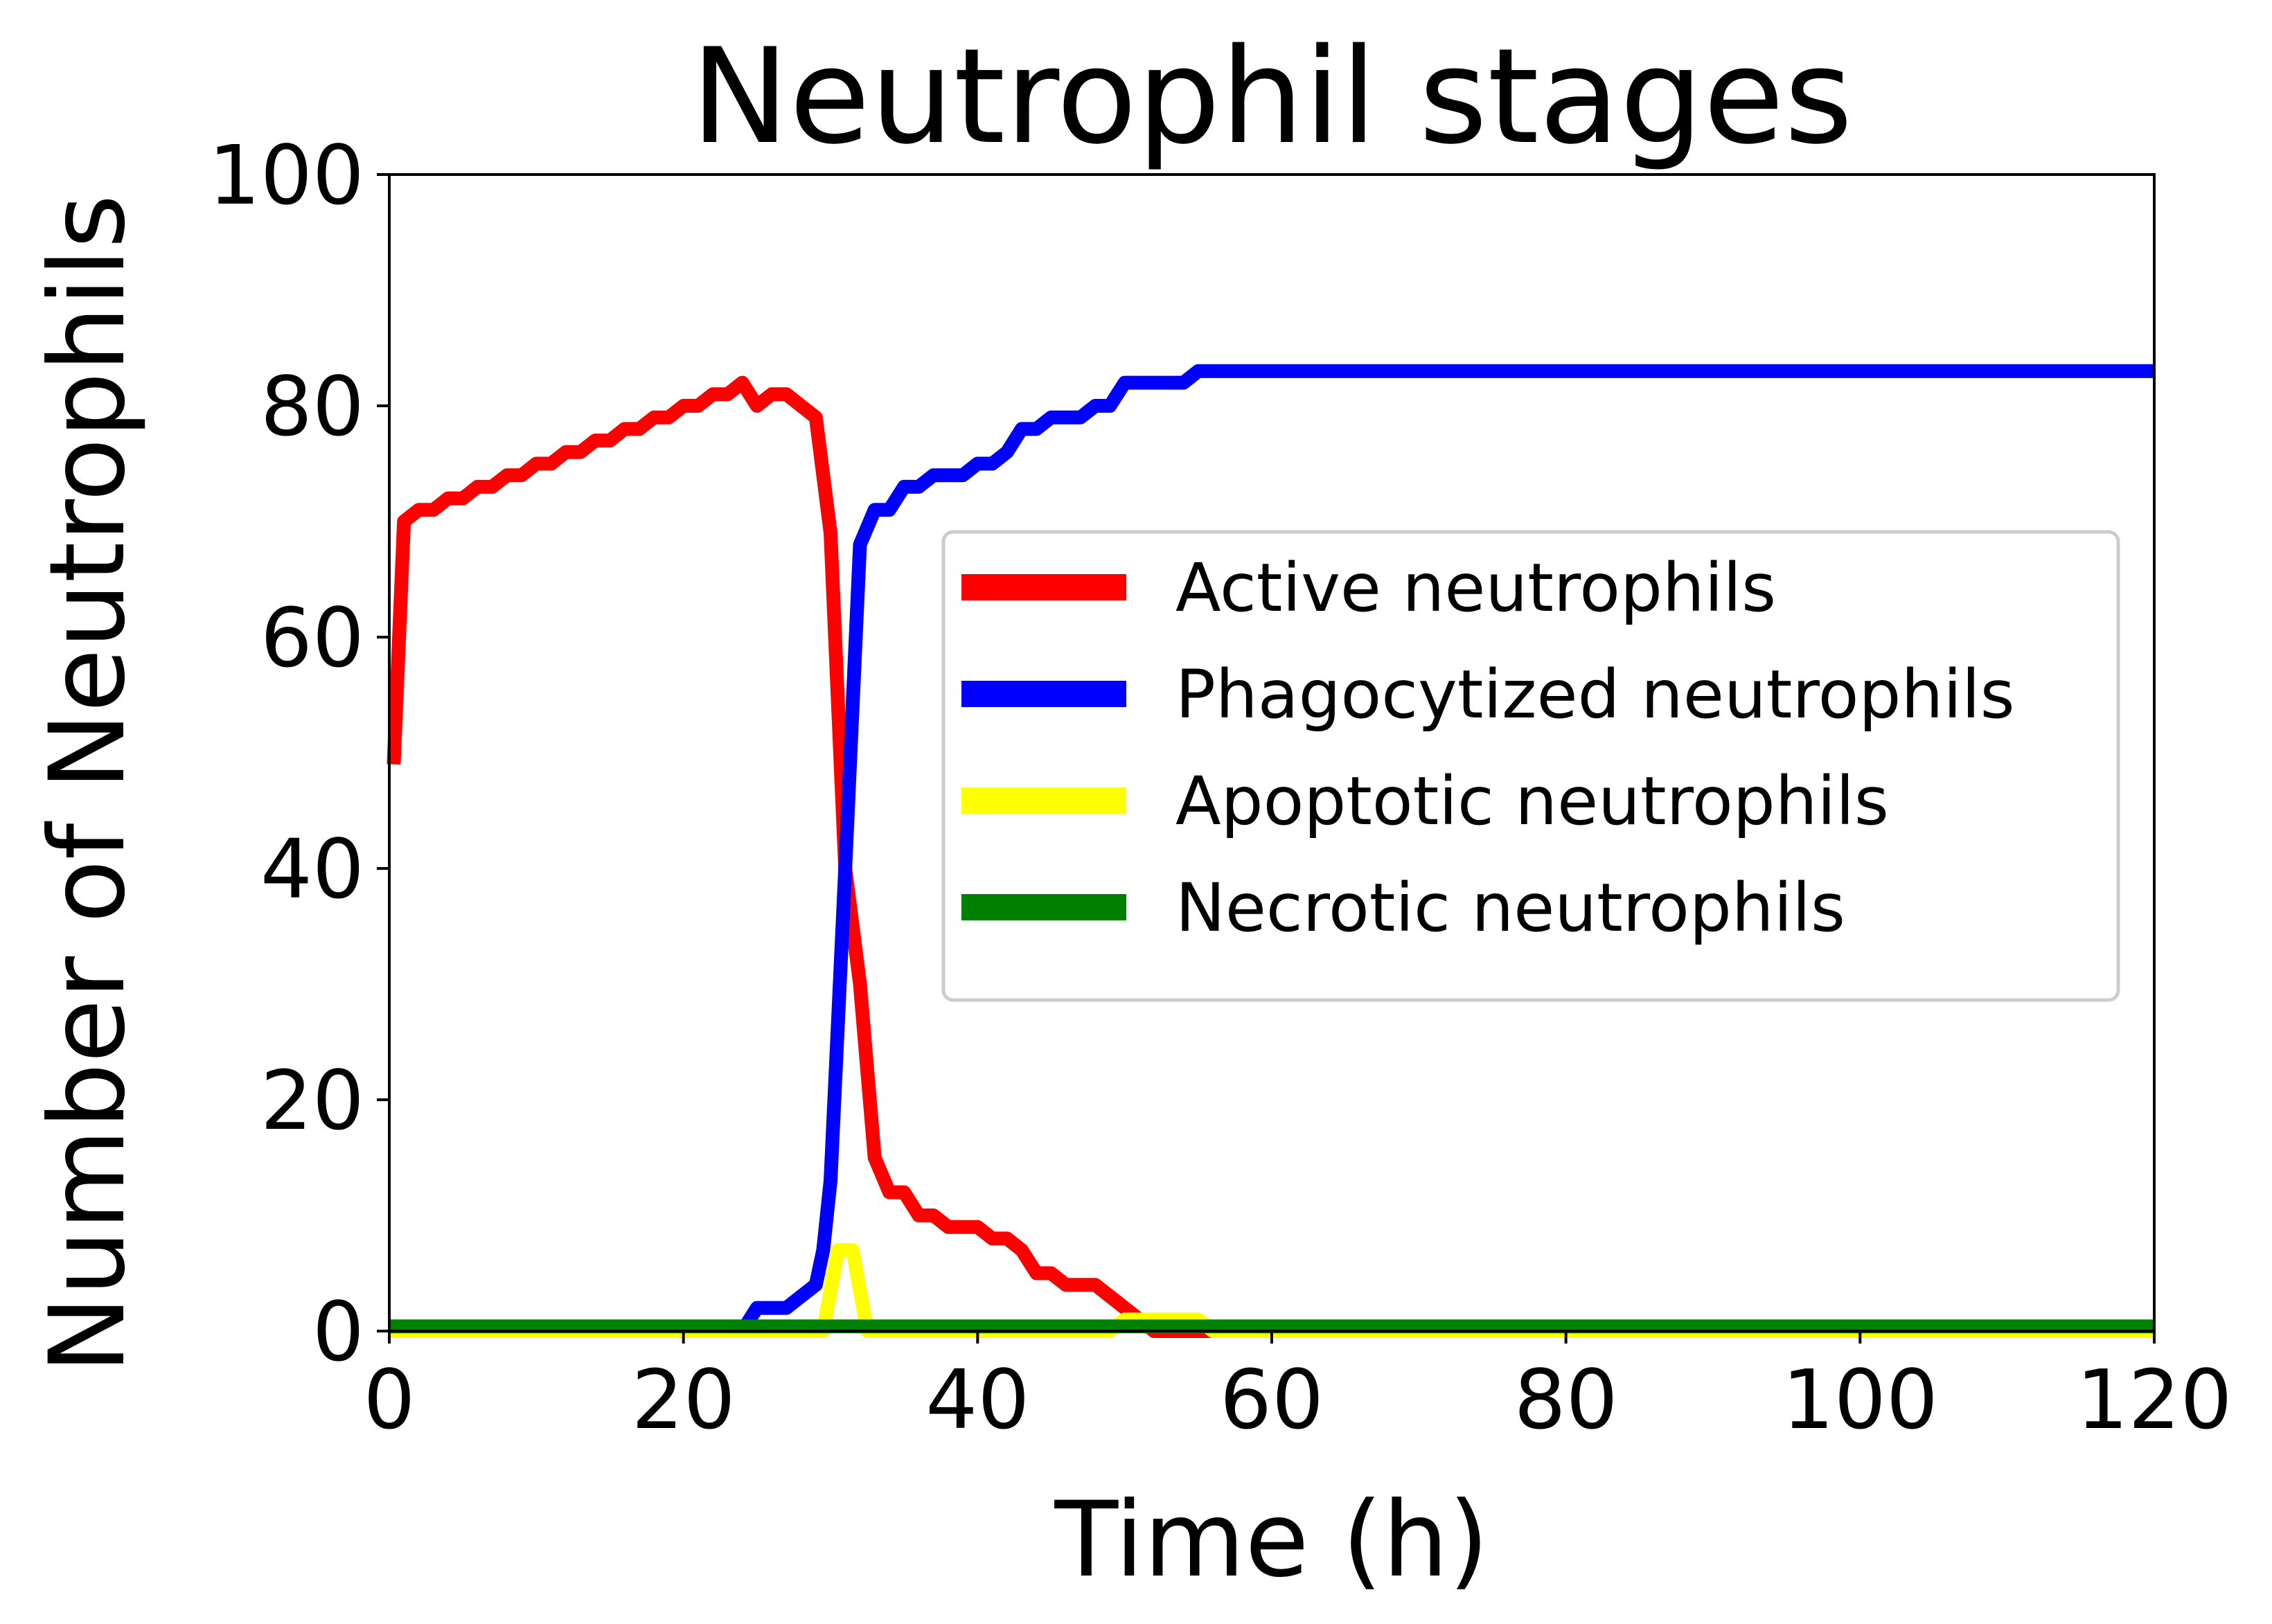  I want to click on x-tick-label: 80, so click(1566, 1399).